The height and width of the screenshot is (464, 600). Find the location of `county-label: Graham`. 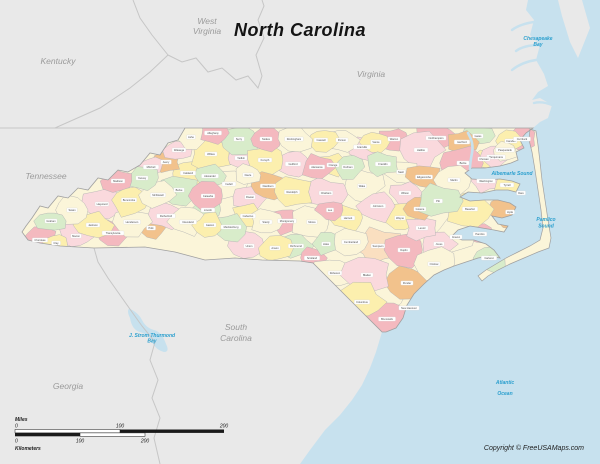

county-label: Graham is located at coordinates (50, 221).